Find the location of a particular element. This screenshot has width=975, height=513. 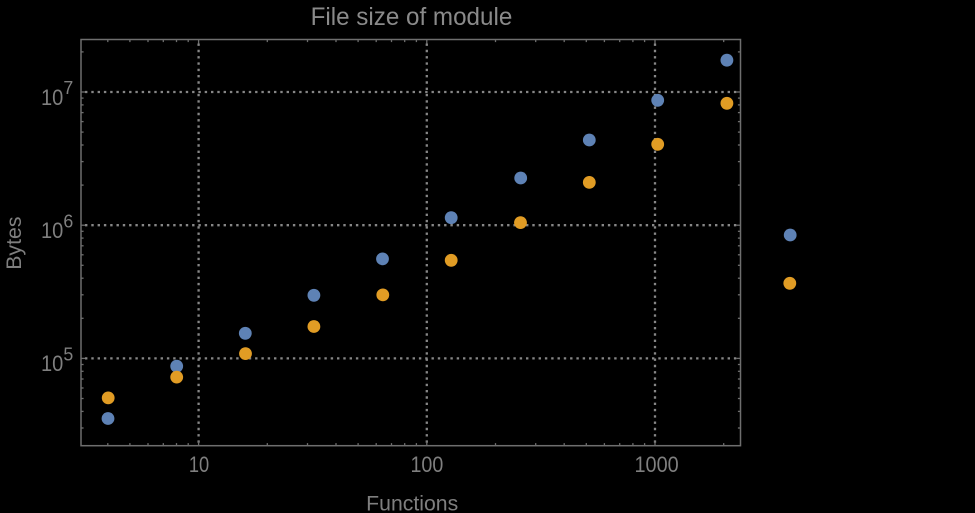

svg-text: 5 is located at coordinates (68, 354).